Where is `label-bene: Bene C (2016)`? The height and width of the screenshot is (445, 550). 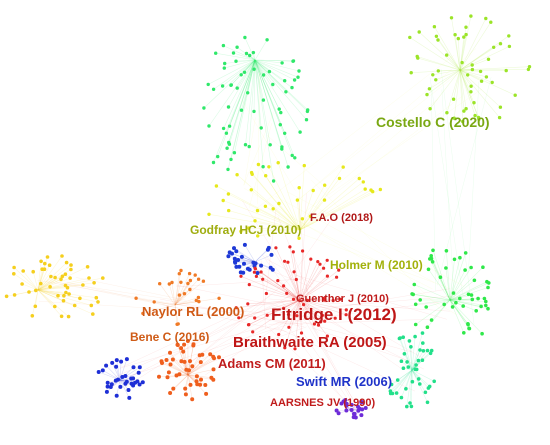
label-bene: Bene C (2016) is located at coordinates (169, 337).